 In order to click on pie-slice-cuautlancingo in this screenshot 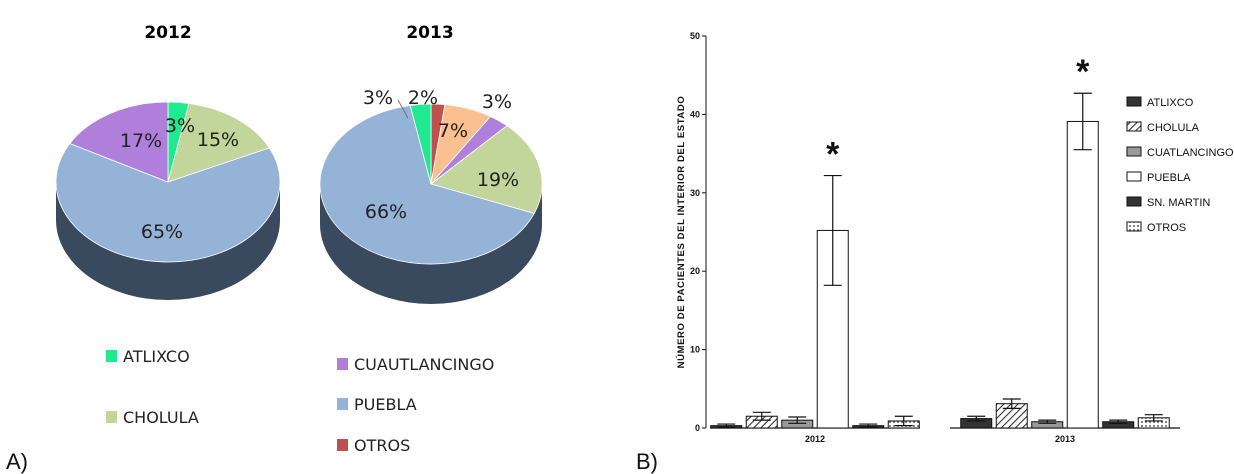, I will do `click(119, 142)`.